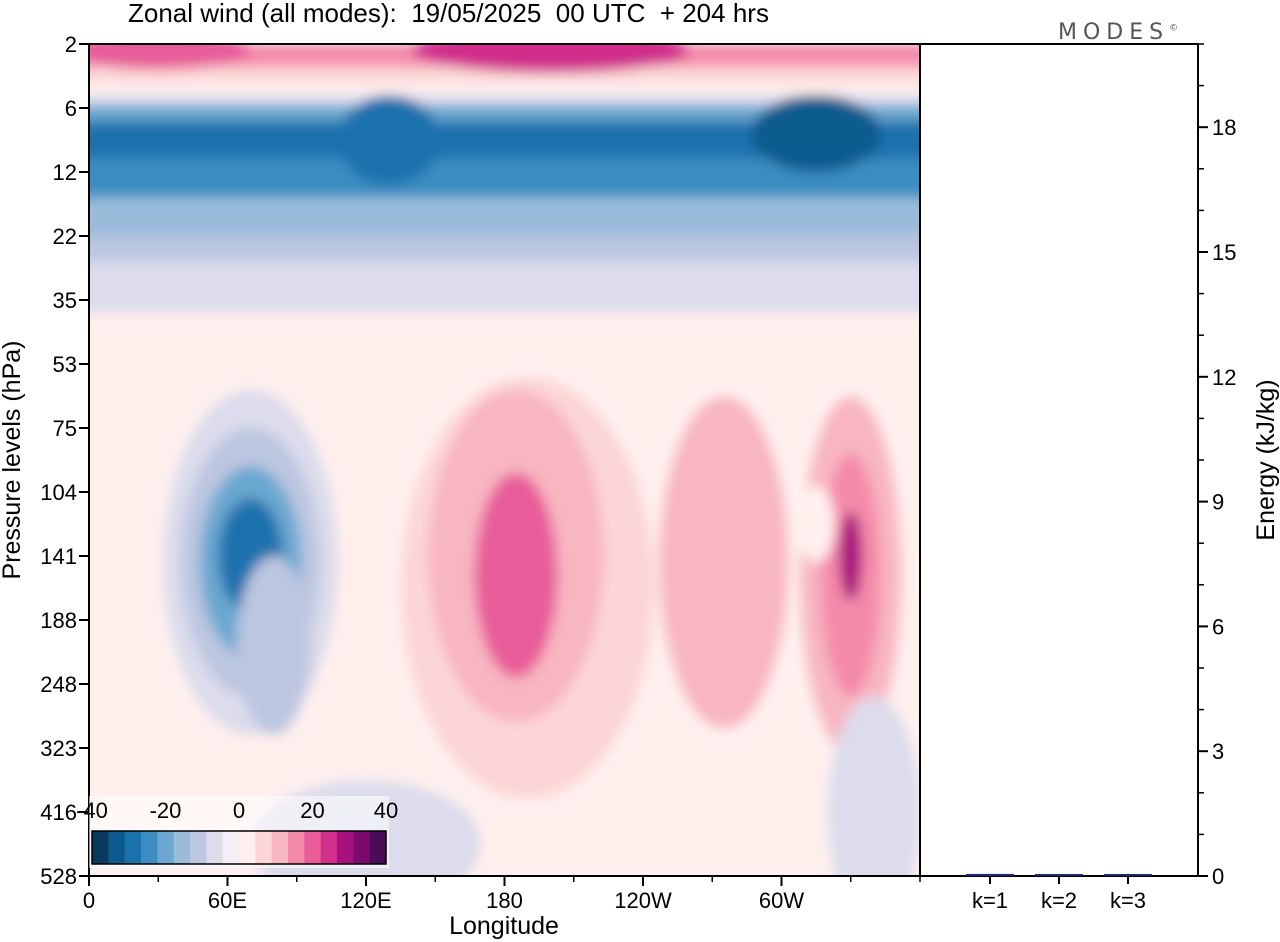 The image size is (1280, 942). Describe the element at coordinates (227, 900) in the screenshot. I see `x-tick-label: 60E` at that location.